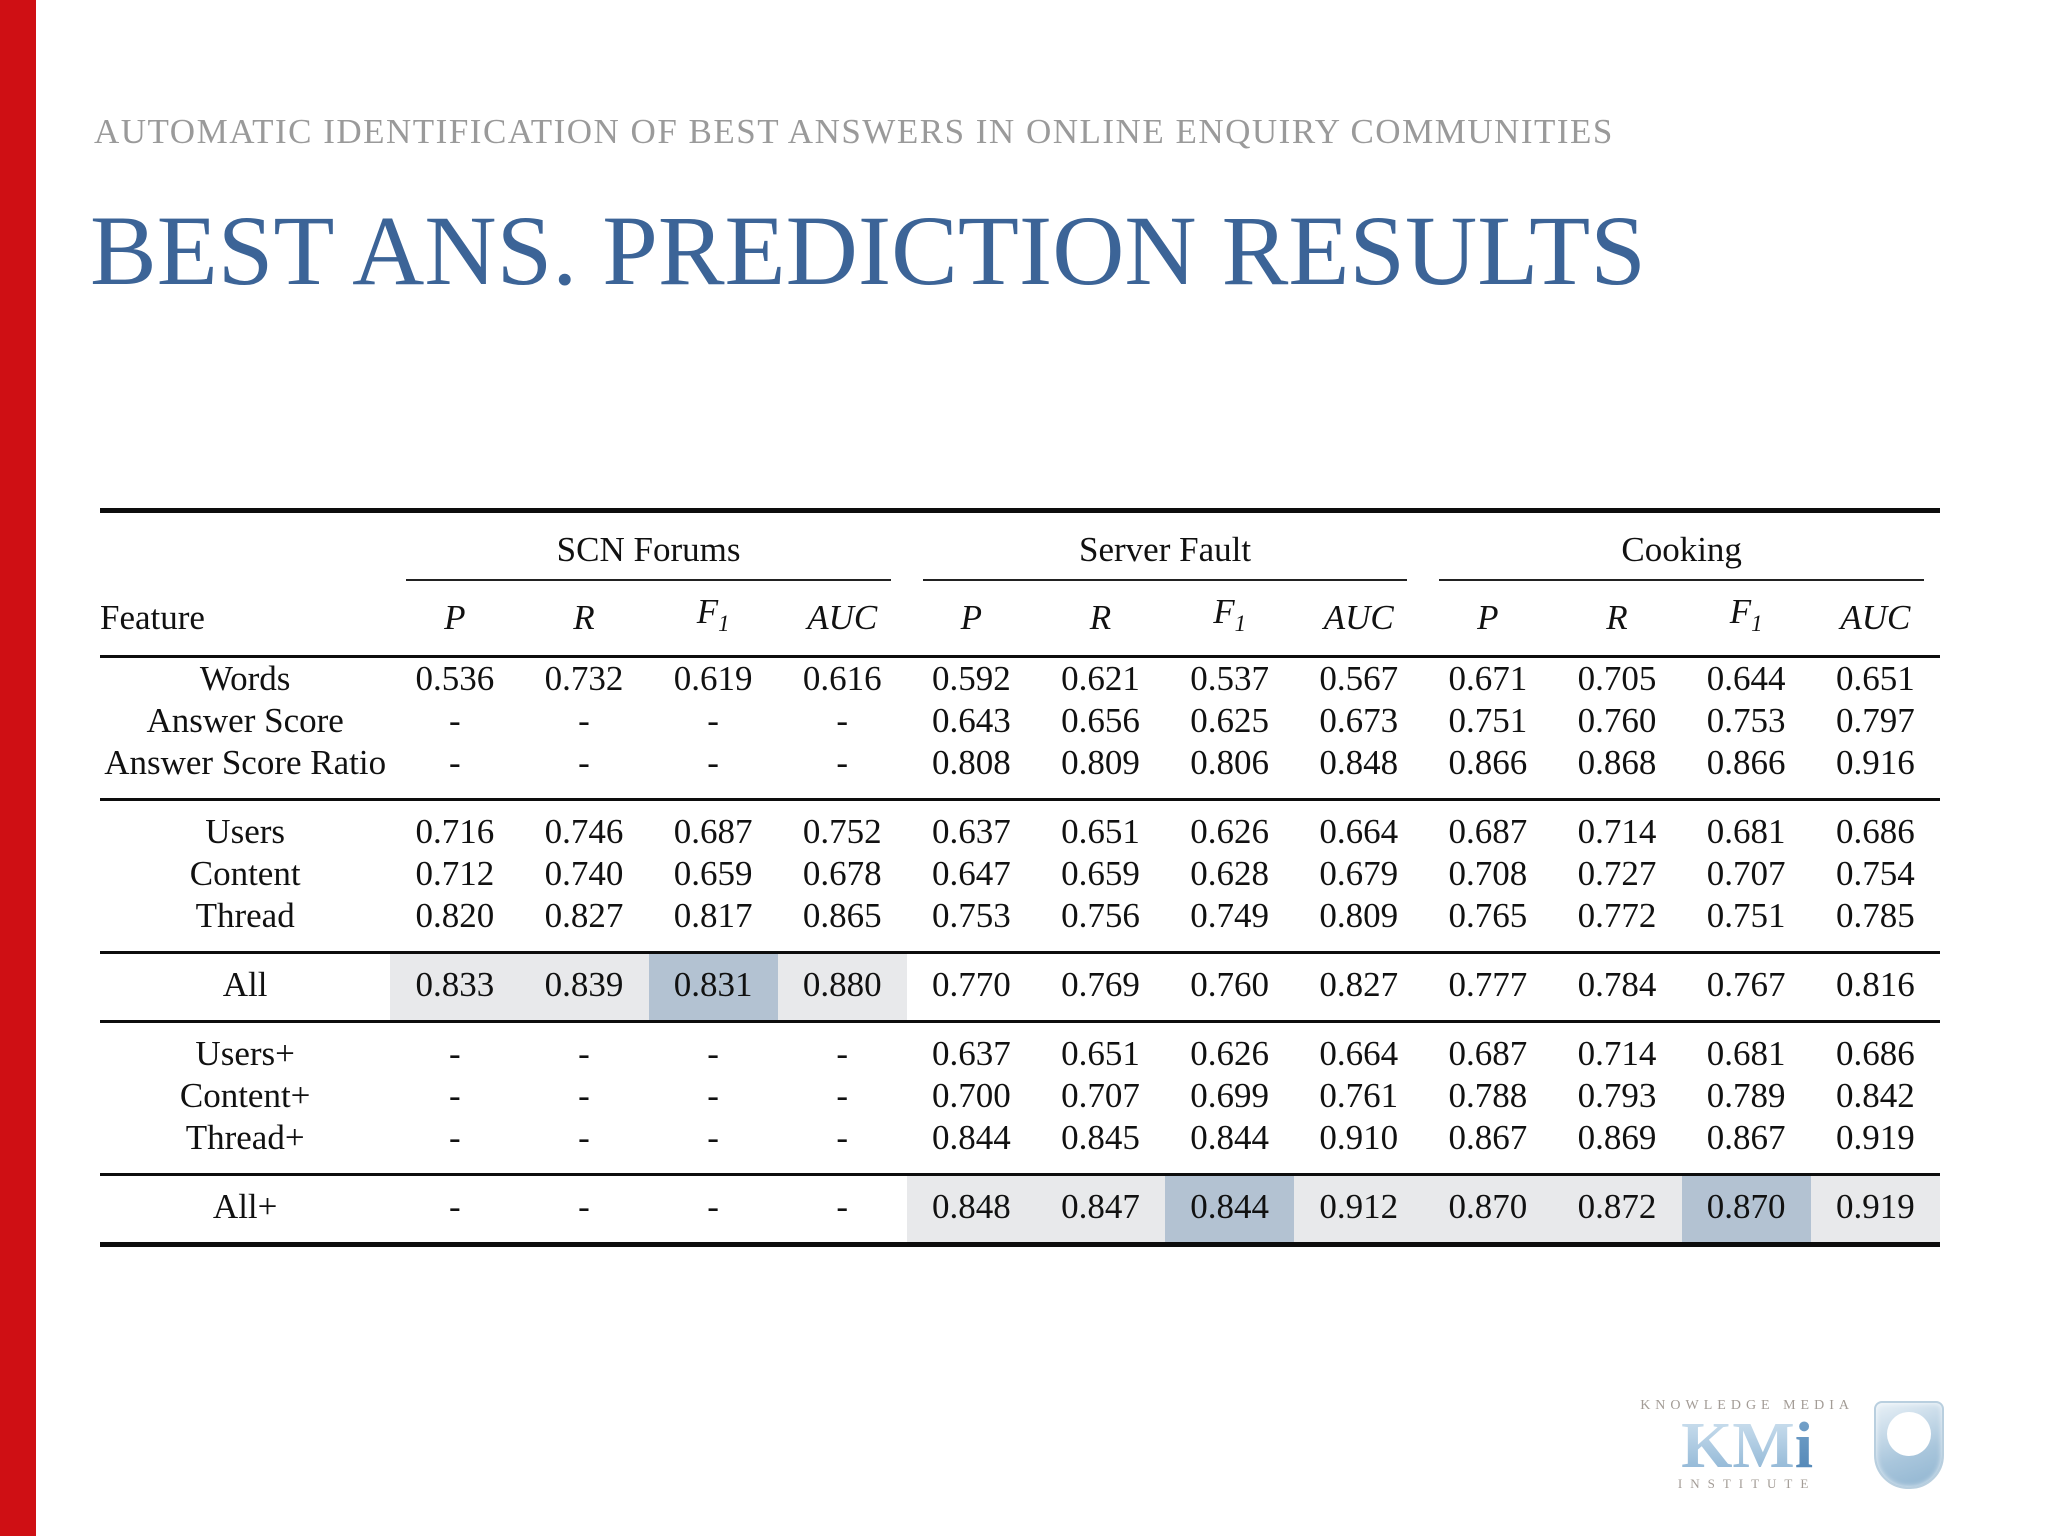 Image resolution: width=2048 pixels, height=1536 pixels. I want to click on value-cell: 0.797, so click(1875, 720).